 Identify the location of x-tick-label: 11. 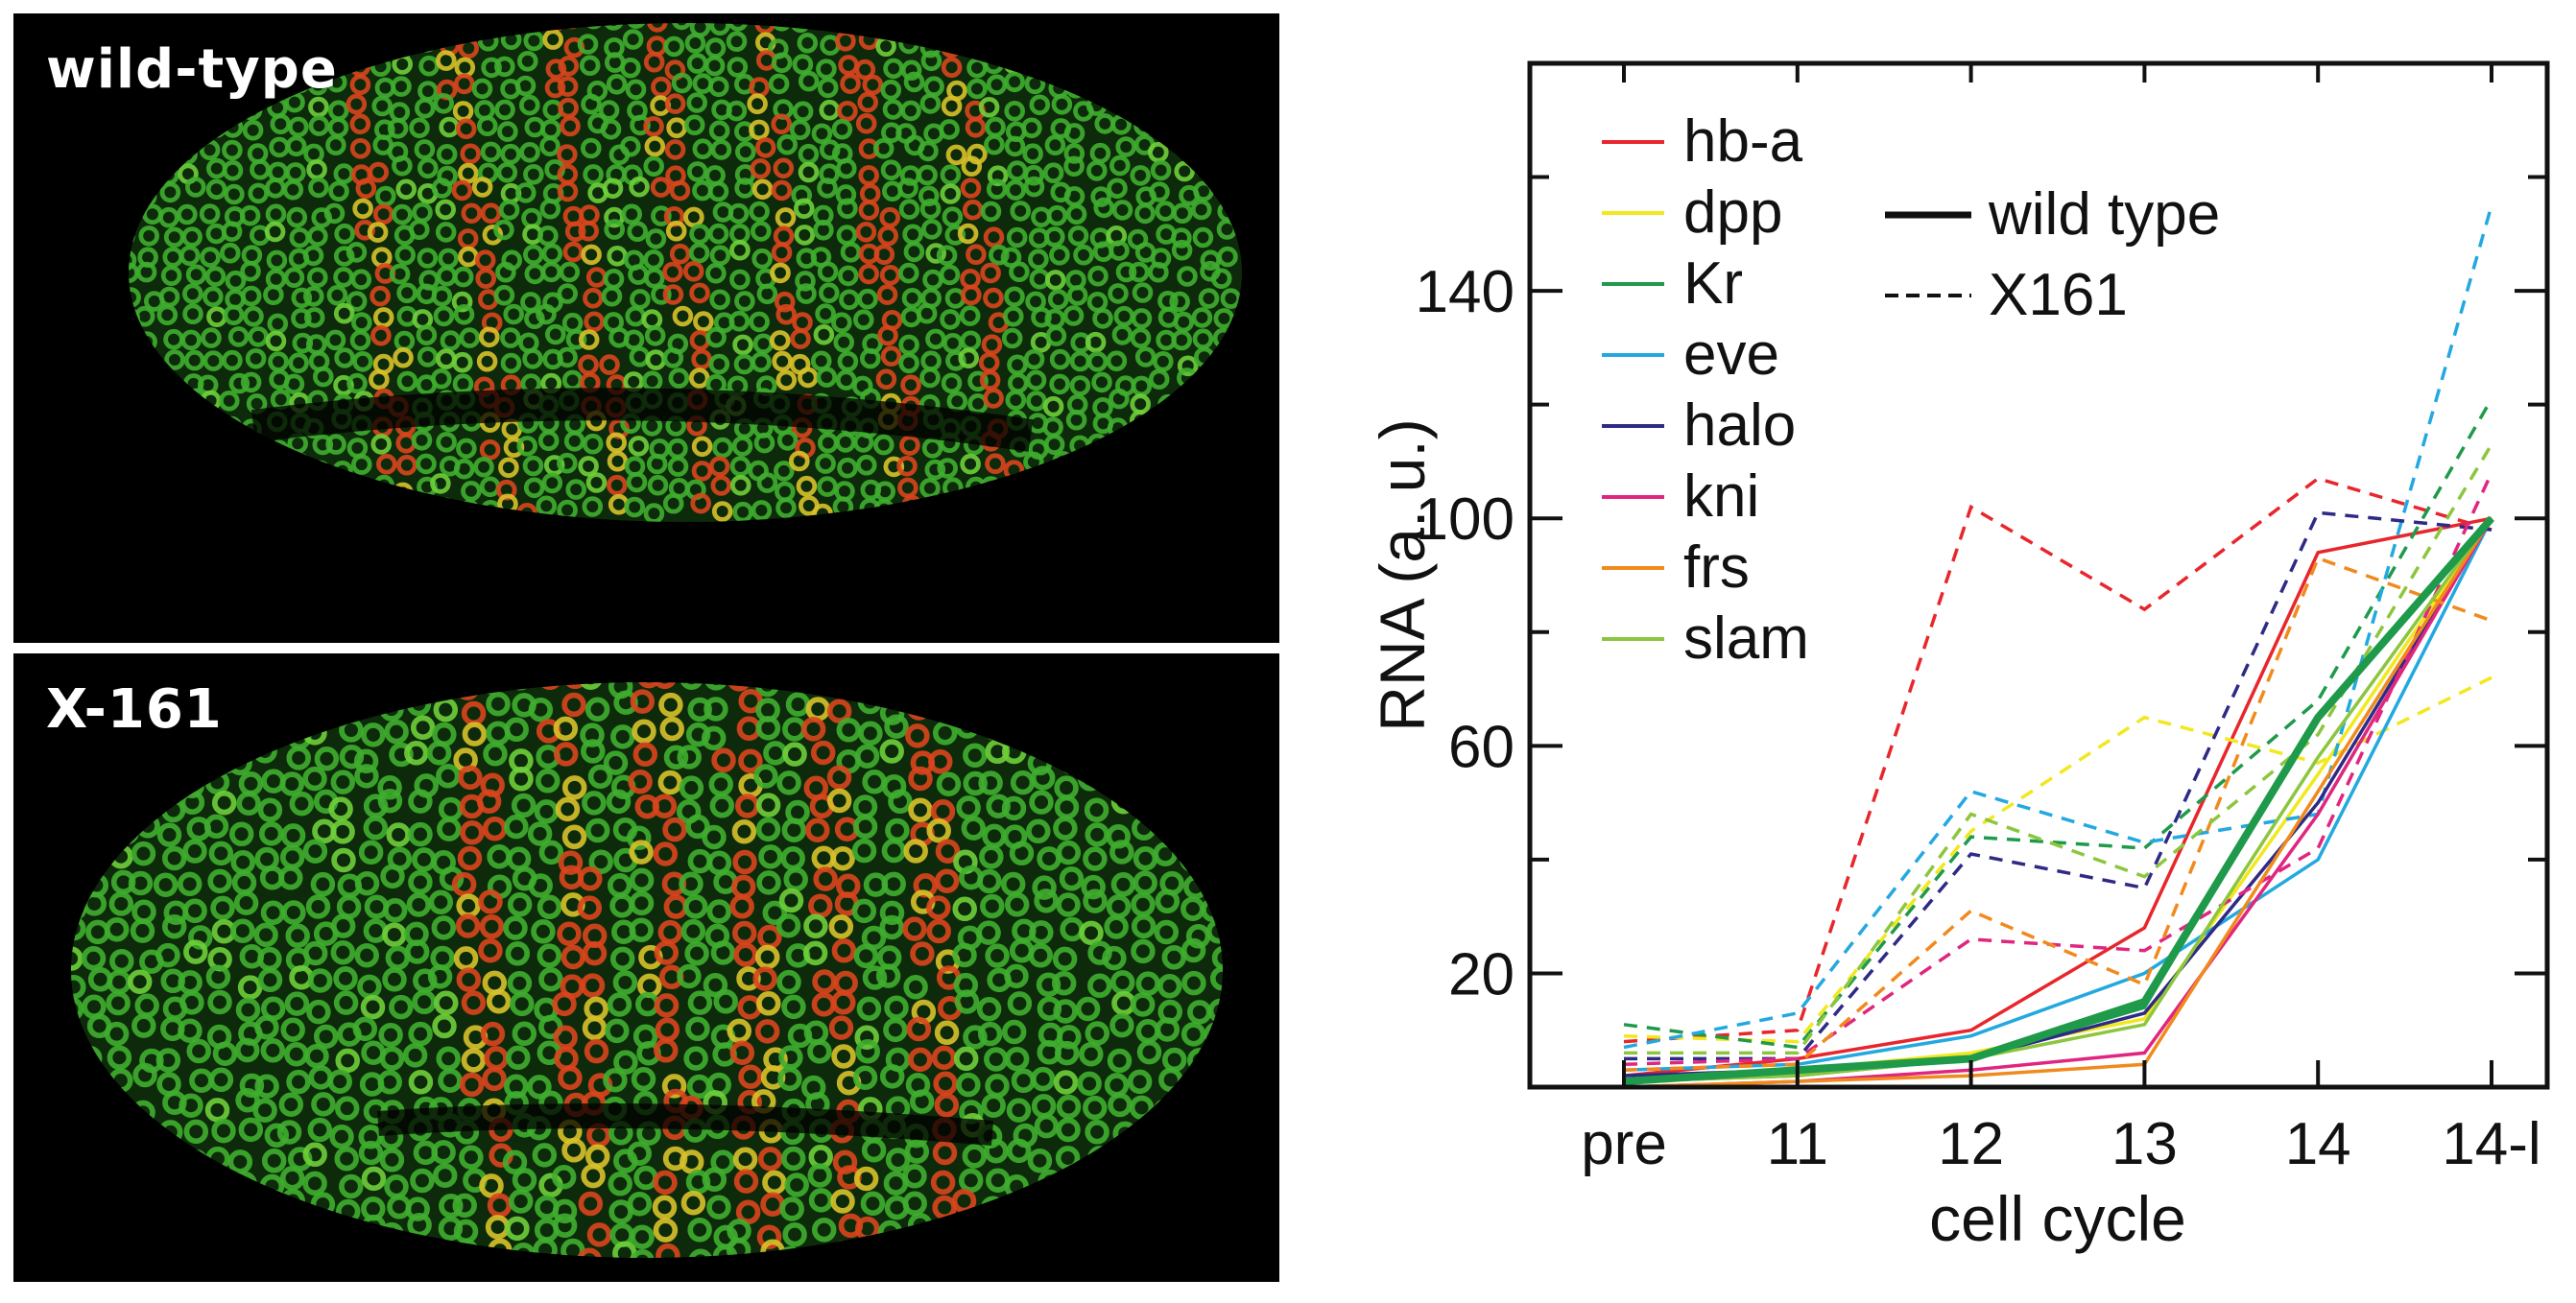
(1797, 1144).